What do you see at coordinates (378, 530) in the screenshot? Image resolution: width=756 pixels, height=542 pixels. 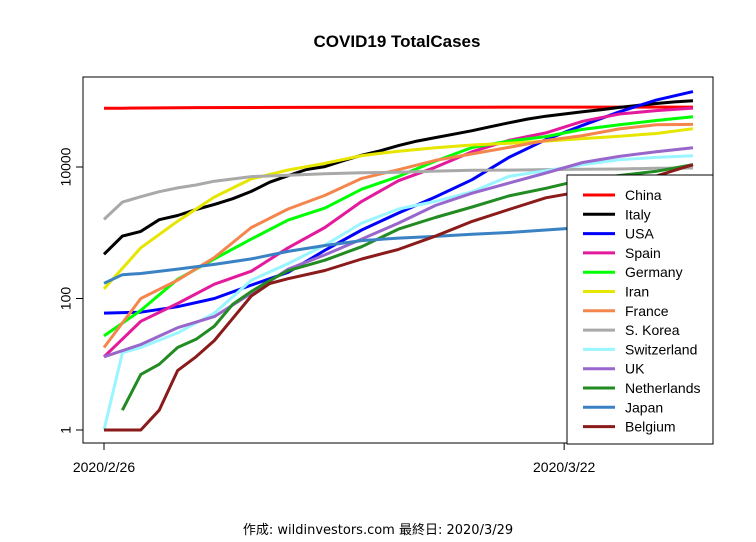 I see `source-caption: 作成: wildinvestors.com 最終日: 2020/3/29` at bounding box center [378, 530].